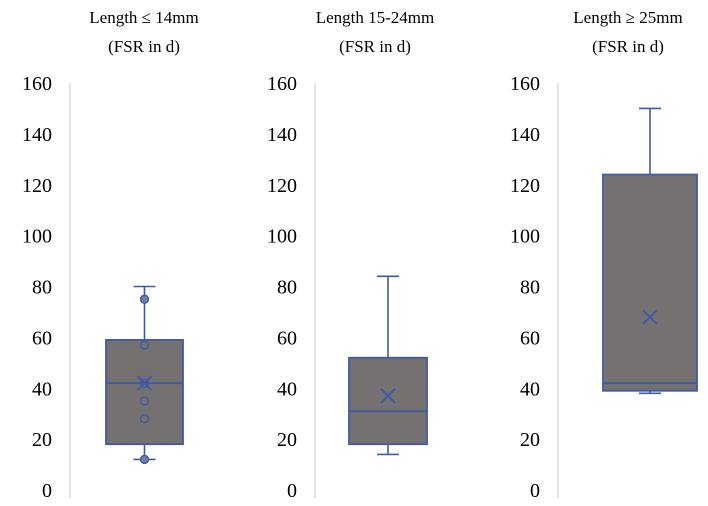 This screenshot has height=506, width=708. I want to click on panel-title-line1: Length ≥ 25mm, so click(627, 17).